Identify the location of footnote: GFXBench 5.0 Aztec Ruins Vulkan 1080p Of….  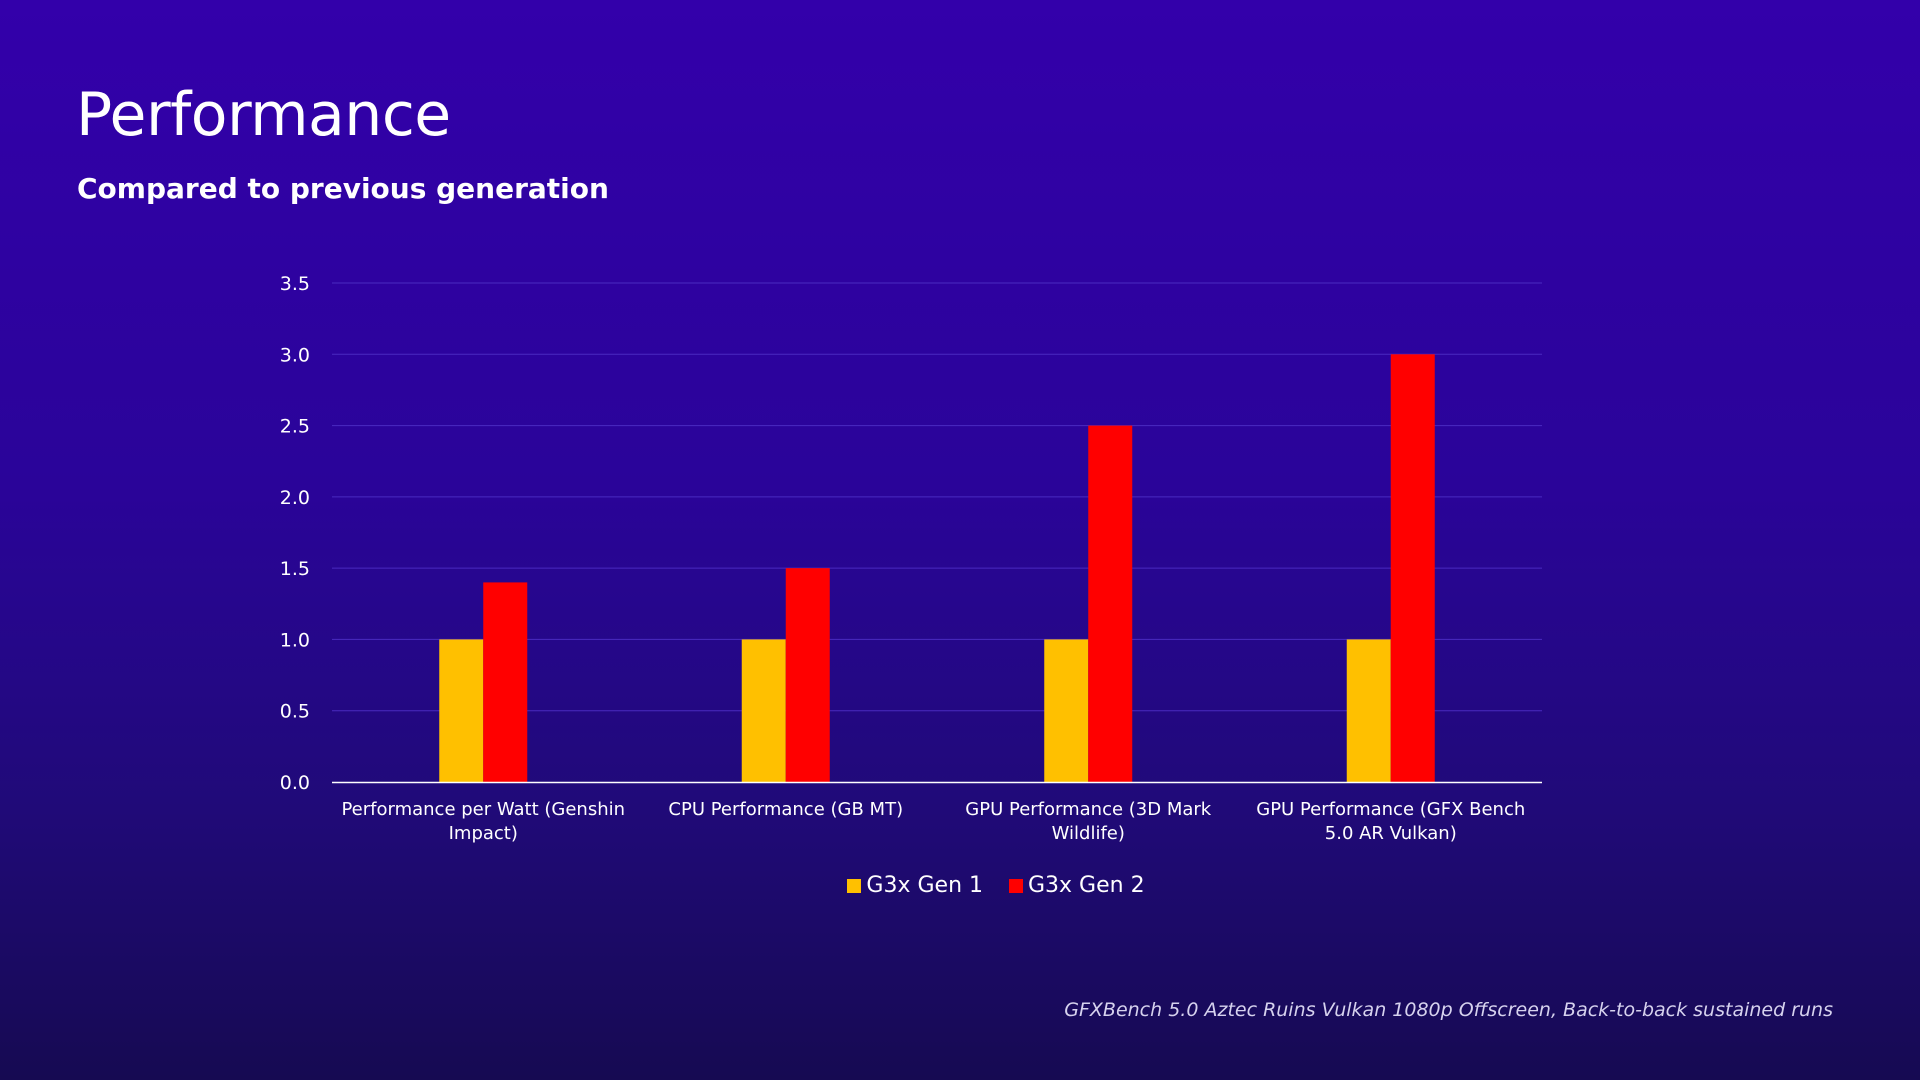
(1448, 1010).